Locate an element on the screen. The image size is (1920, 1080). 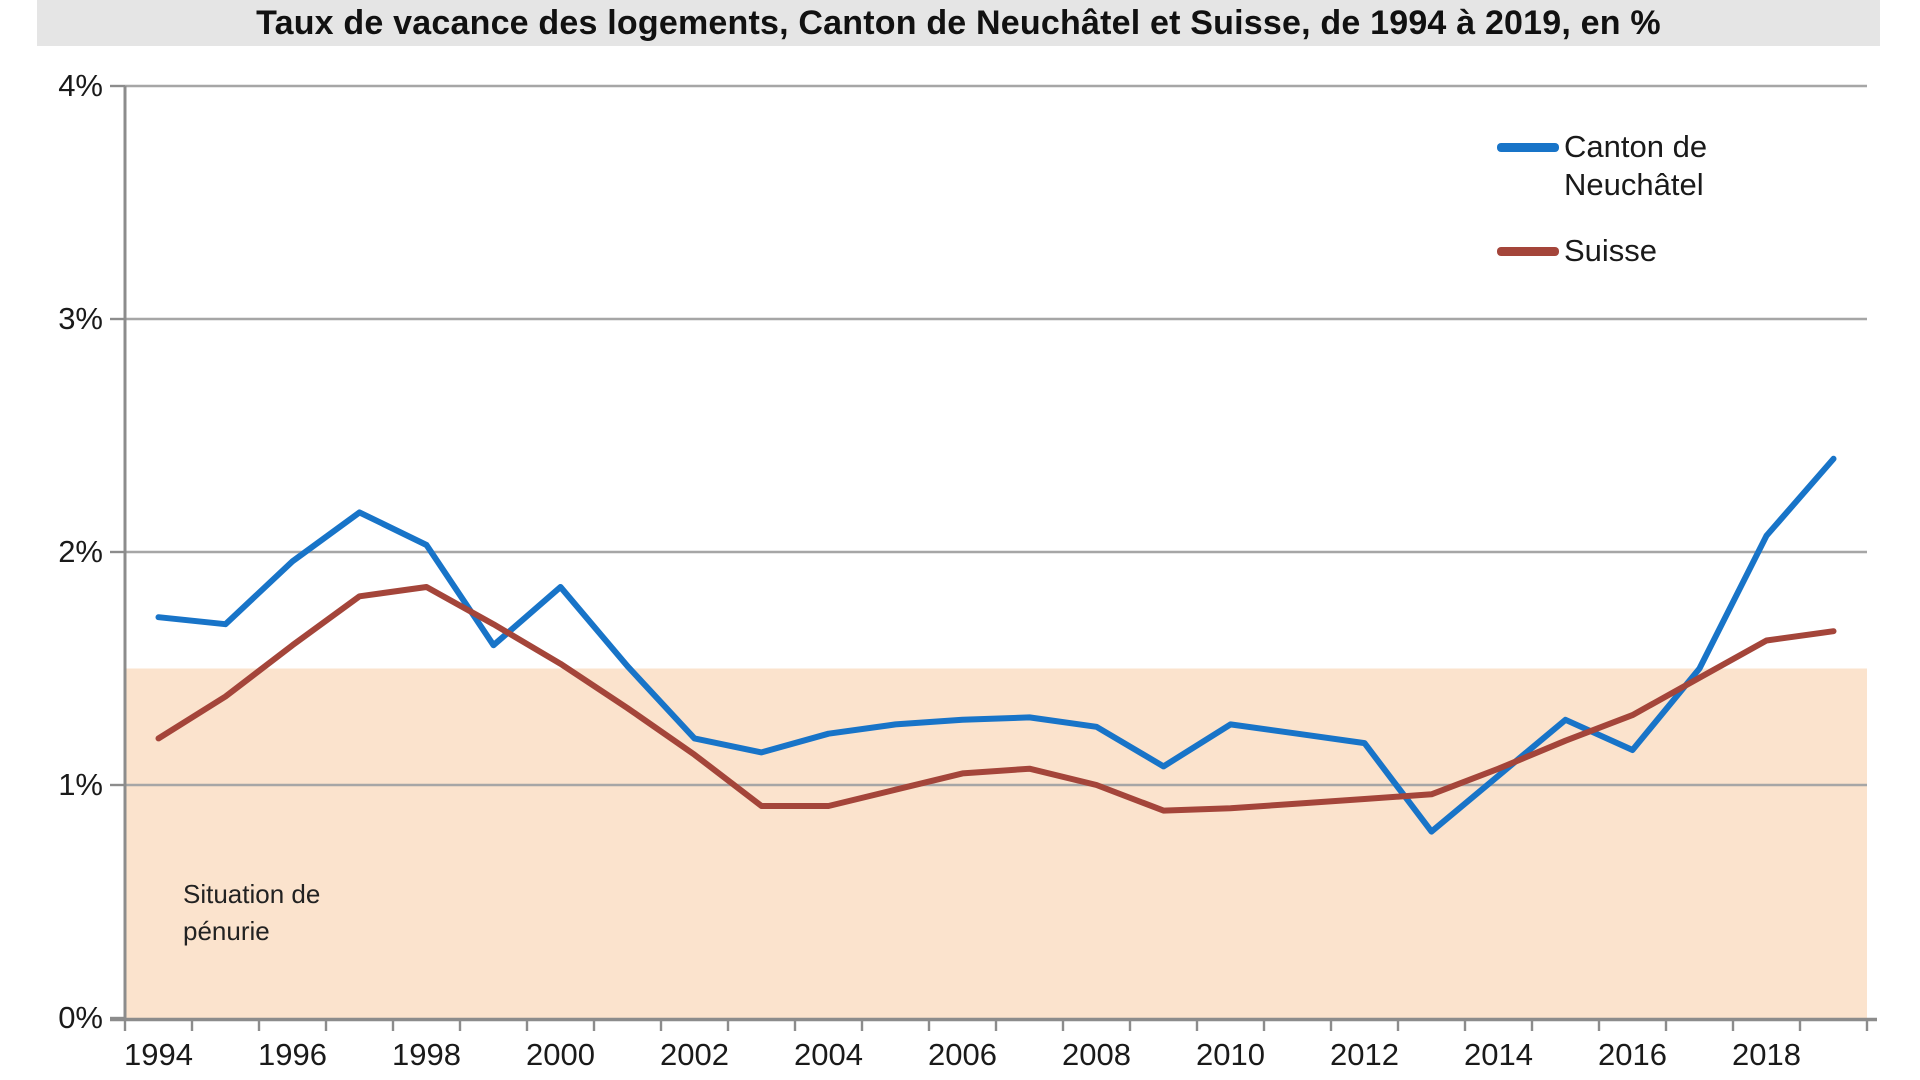
x-axis-label-2014: 2014 is located at coordinates (1498, 1054).